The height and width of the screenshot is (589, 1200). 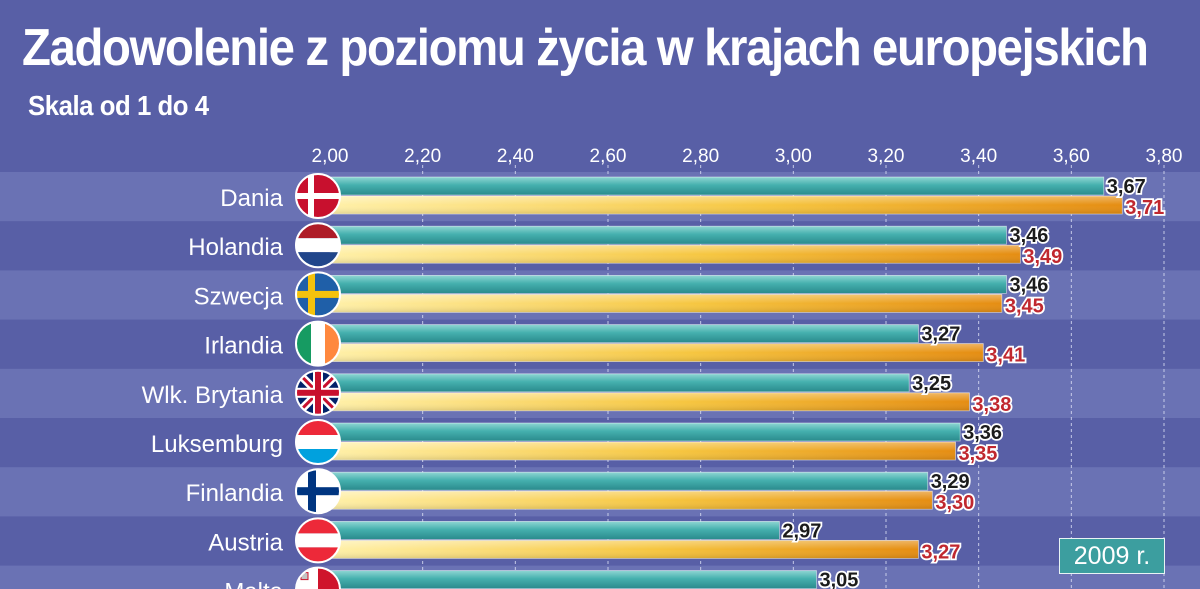 I want to click on country-label: Irlandia, so click(x=243, y=346).